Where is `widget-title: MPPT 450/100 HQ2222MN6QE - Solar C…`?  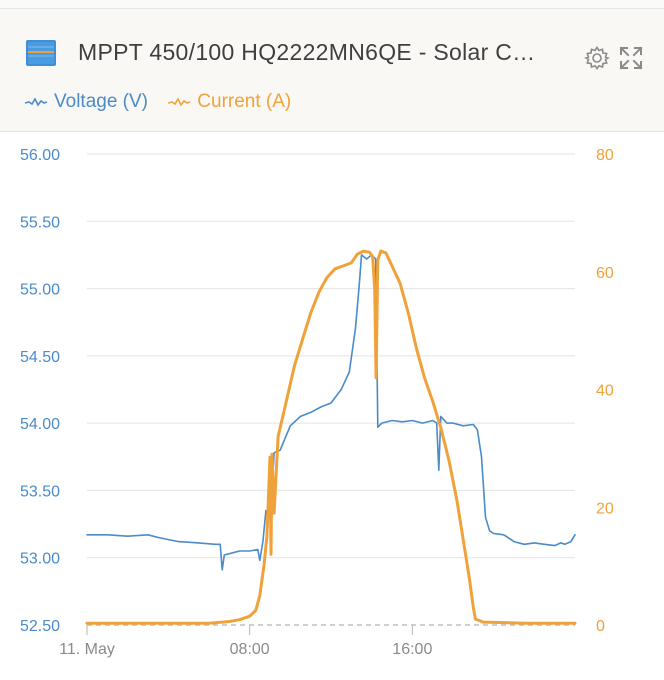
widget-title: MPPT 450/100 HQ2222MN6QE - Solar C… is located at coordinates (307, 52).